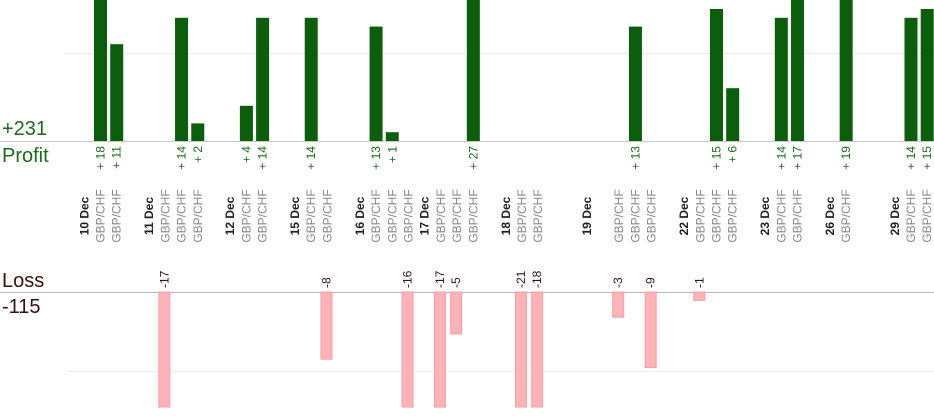  I want to click on date-label: 15 Dec, so click(295, 215).